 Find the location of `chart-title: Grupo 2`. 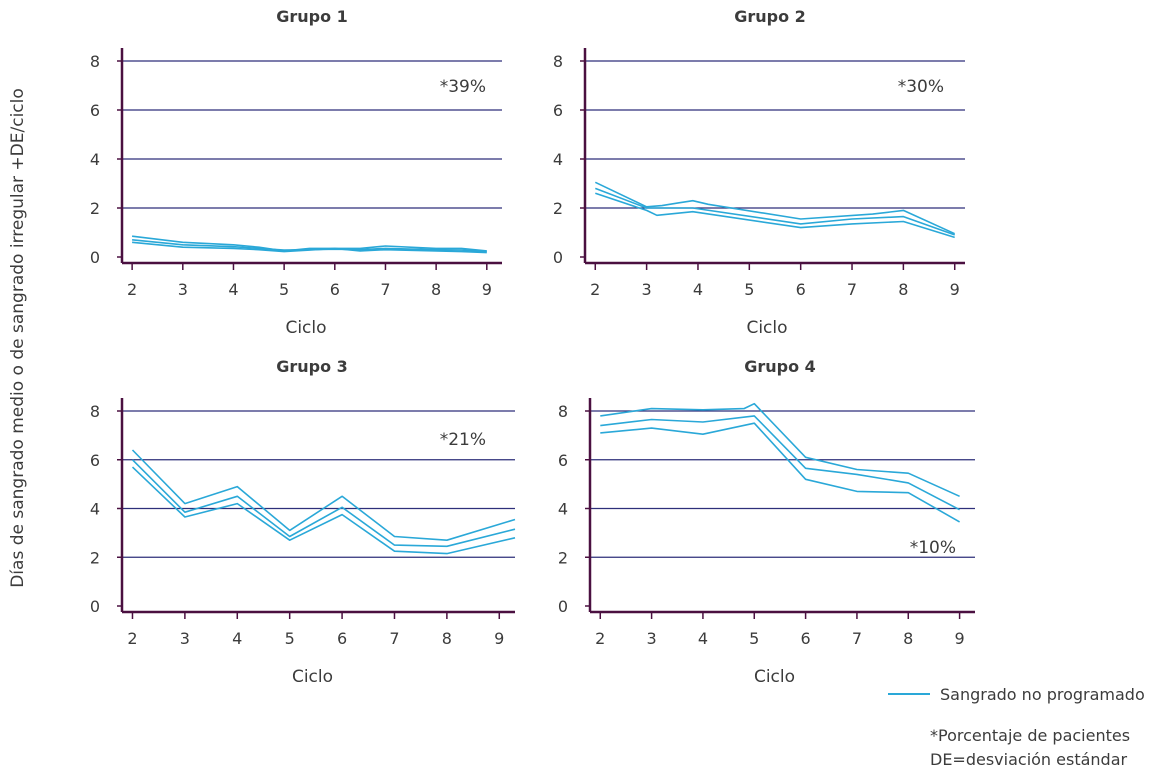

chart-title: Grupo 2 is located at coordinates (770, 16).